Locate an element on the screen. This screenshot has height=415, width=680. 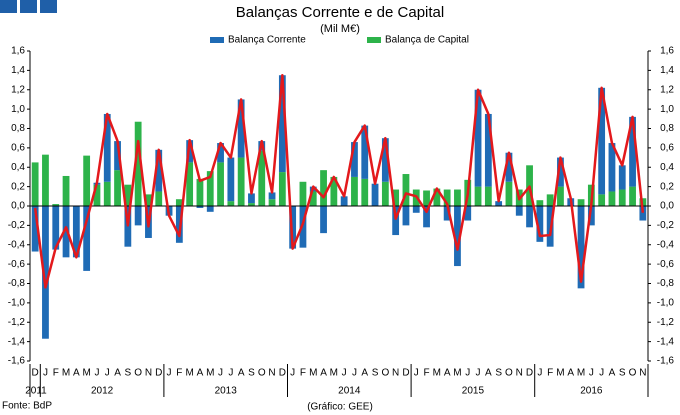
y2-tick-label: 1,4 is located at coordinates (667, 70).